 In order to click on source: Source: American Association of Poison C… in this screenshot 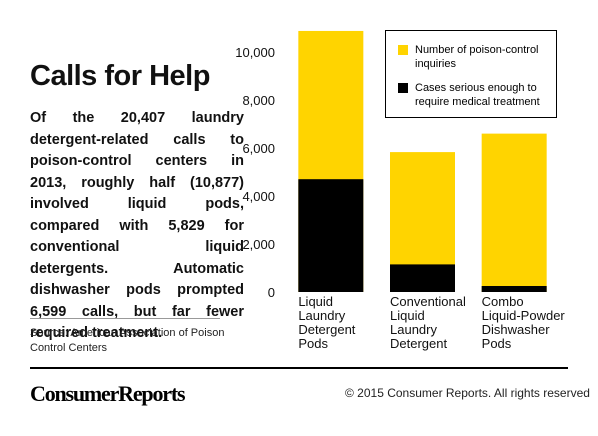, I will do `click(127, 340)`.